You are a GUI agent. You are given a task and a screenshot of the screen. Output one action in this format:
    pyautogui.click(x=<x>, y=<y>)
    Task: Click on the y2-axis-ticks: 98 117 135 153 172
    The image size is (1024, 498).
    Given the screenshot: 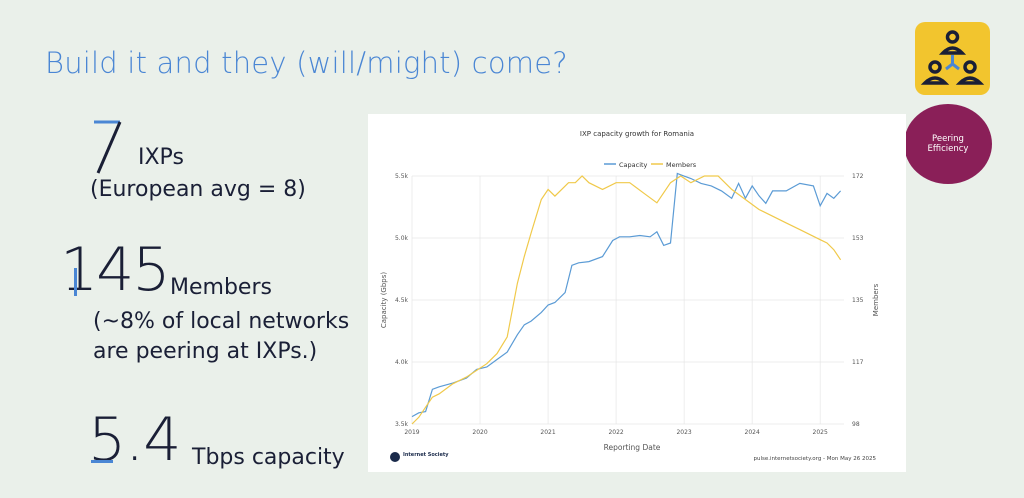 What is the action you would take?
    pyautogui.click(x=858, y=300)
    